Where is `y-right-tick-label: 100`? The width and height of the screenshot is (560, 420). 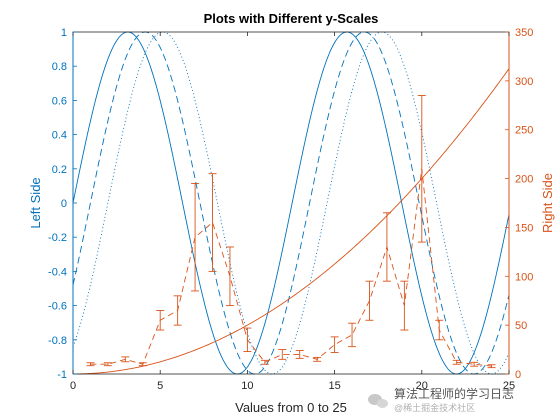
y-right-tick-label: 100 is located at coordinates (524, 277).